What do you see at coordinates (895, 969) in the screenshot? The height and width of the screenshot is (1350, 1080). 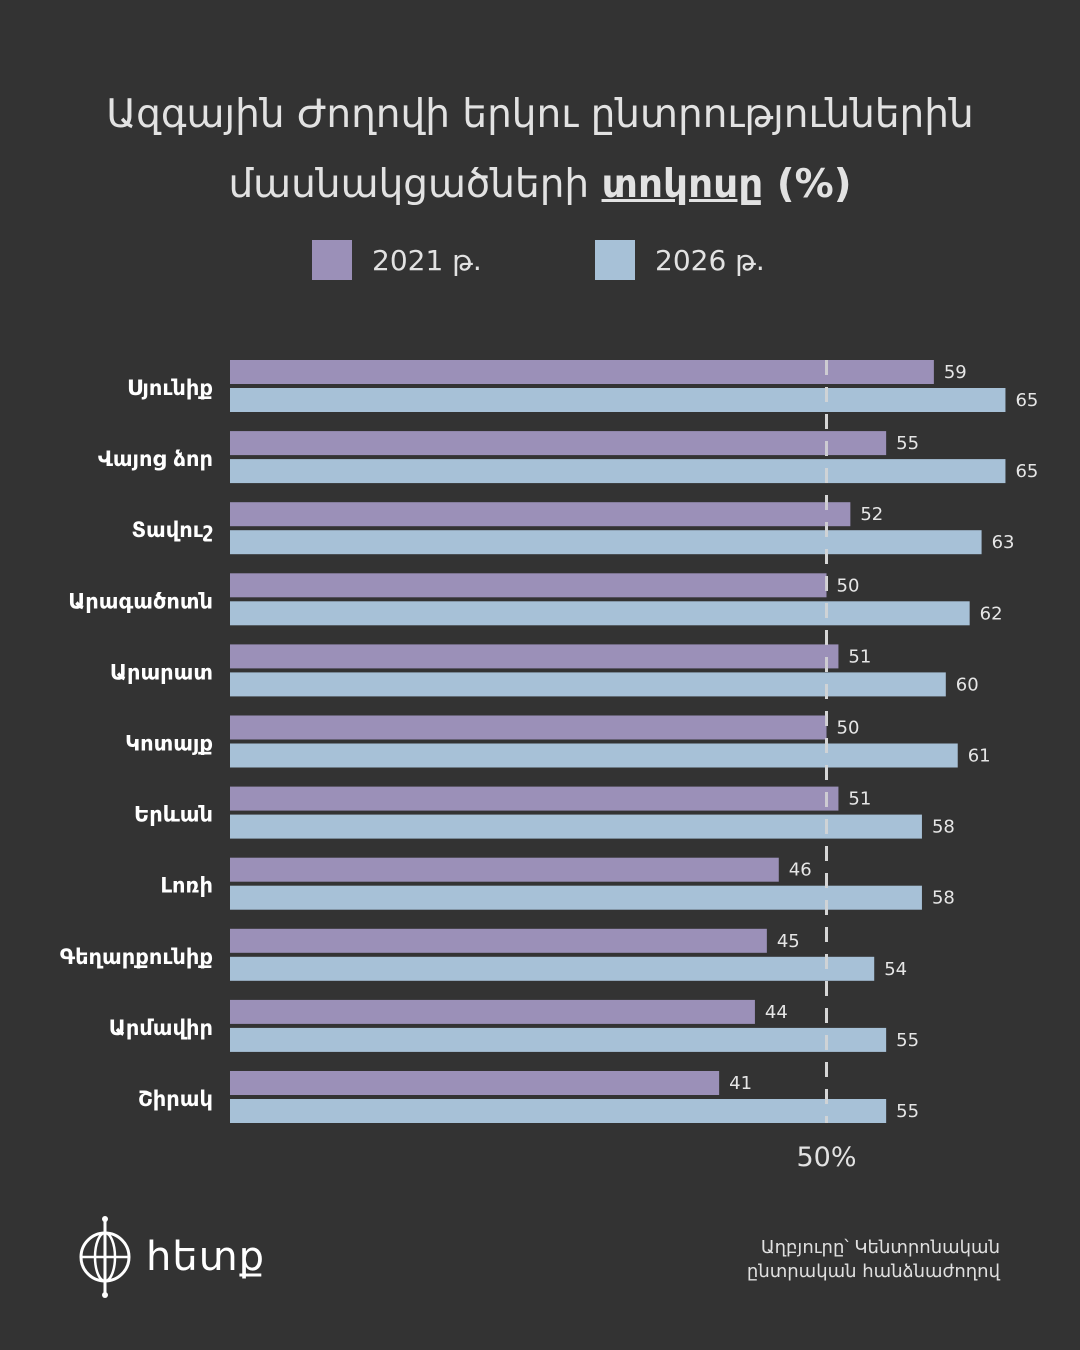 I see `bar-value-label: 54` at bounding box center [895, 969].